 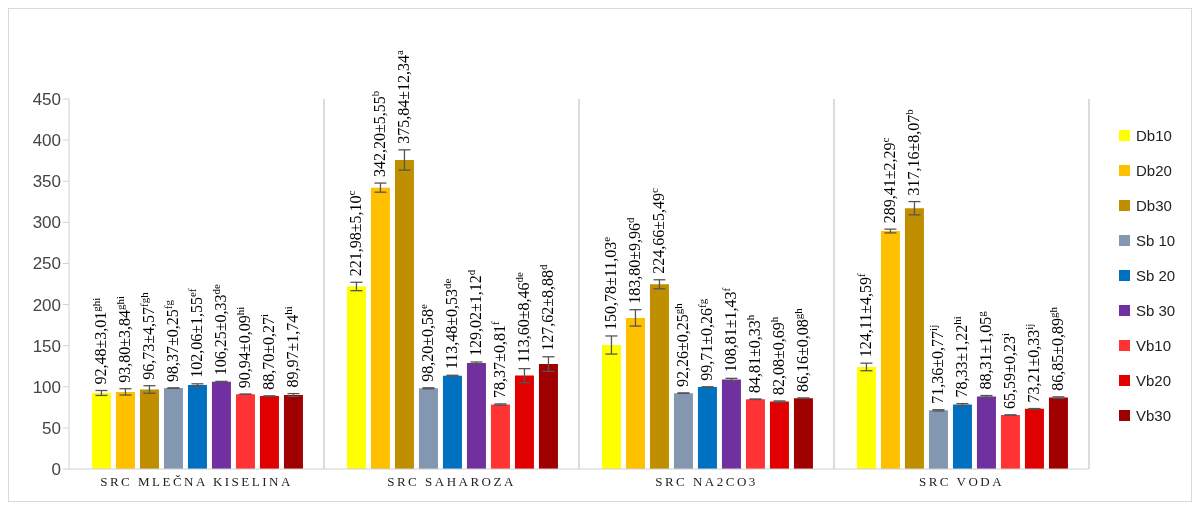 I want to click on legend-label: Db10, so click(x=1154, y=135).